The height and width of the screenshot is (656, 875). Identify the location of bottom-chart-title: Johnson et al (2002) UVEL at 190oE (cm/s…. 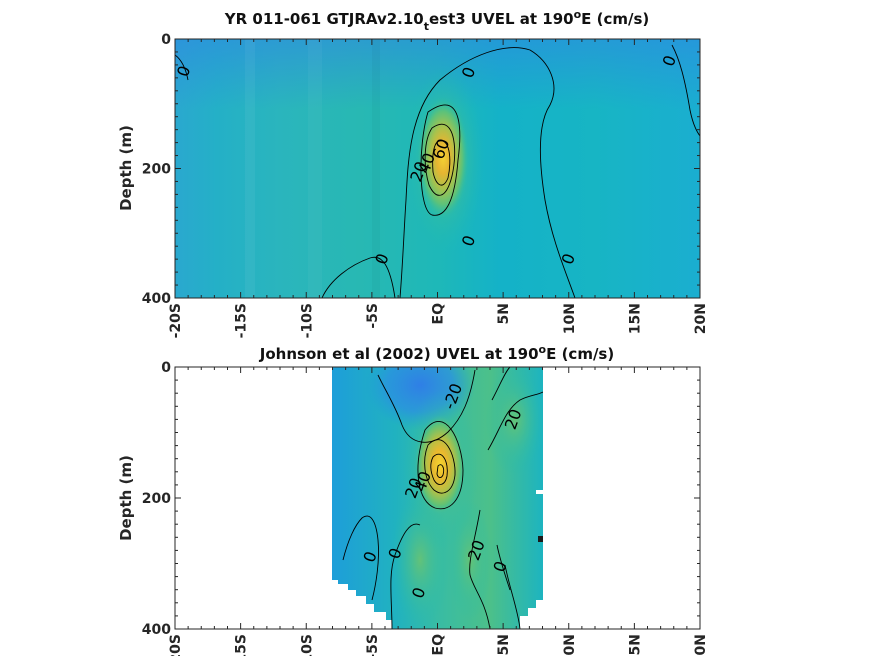
(436, 353).